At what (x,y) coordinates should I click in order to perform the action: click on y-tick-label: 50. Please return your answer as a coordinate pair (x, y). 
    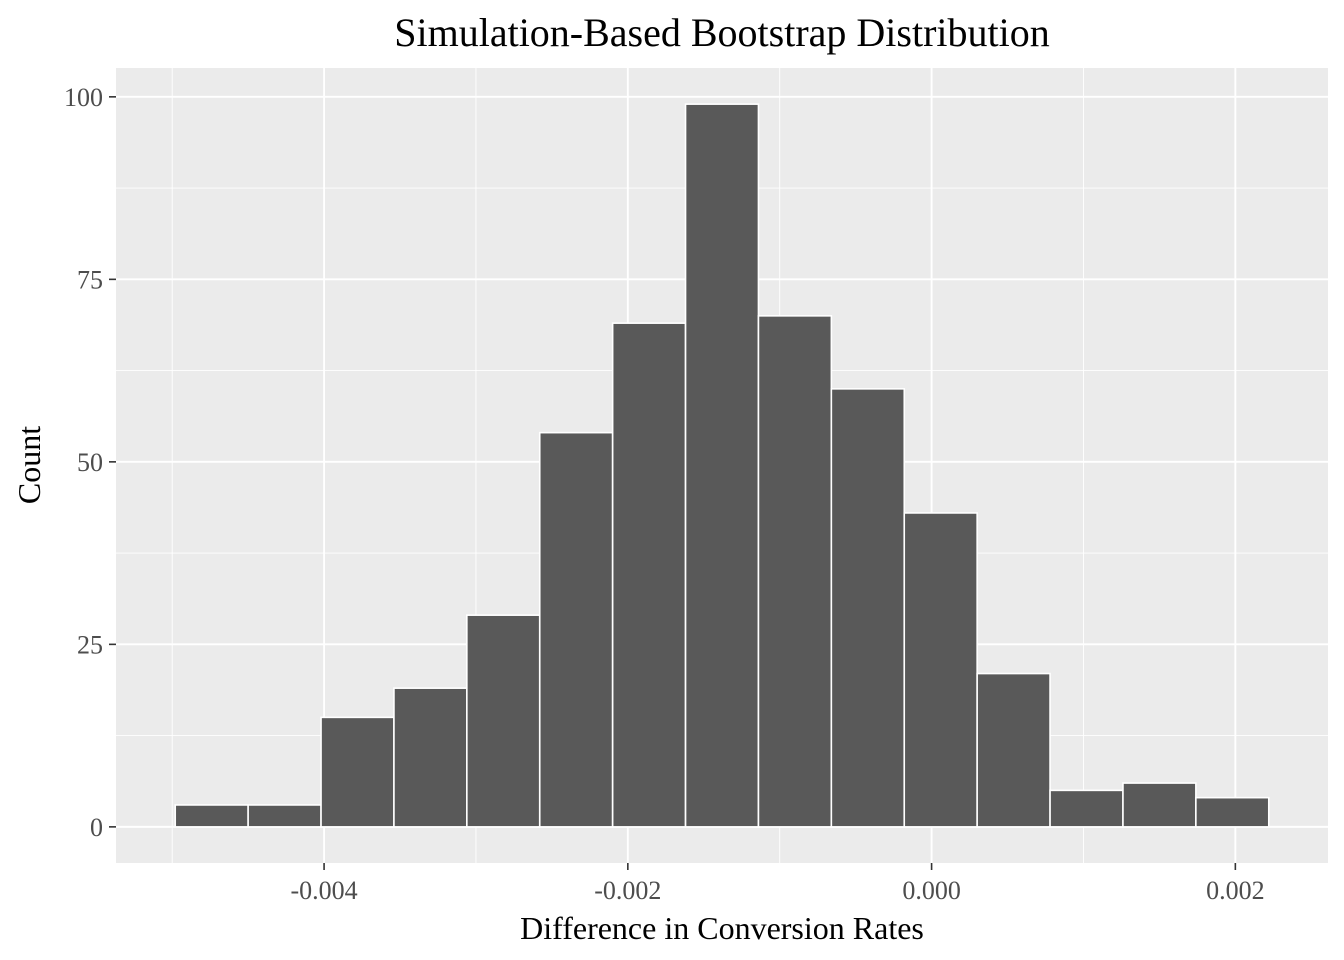
    Looking at the image, I should click on (90, 462).